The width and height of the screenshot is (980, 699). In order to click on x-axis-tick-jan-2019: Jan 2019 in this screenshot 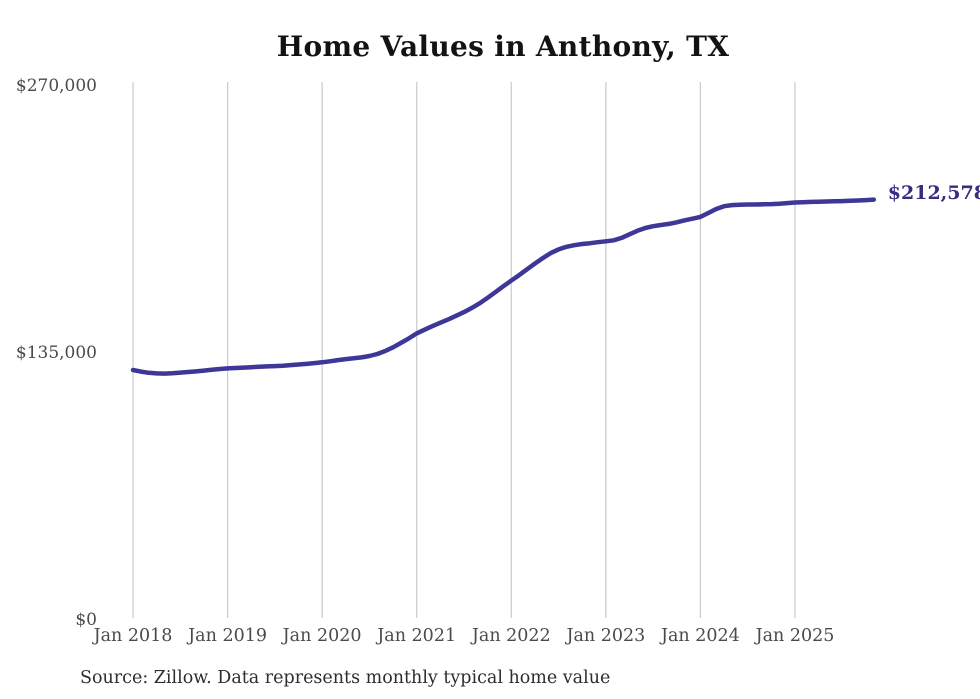, I will do `click(227, 636)`.